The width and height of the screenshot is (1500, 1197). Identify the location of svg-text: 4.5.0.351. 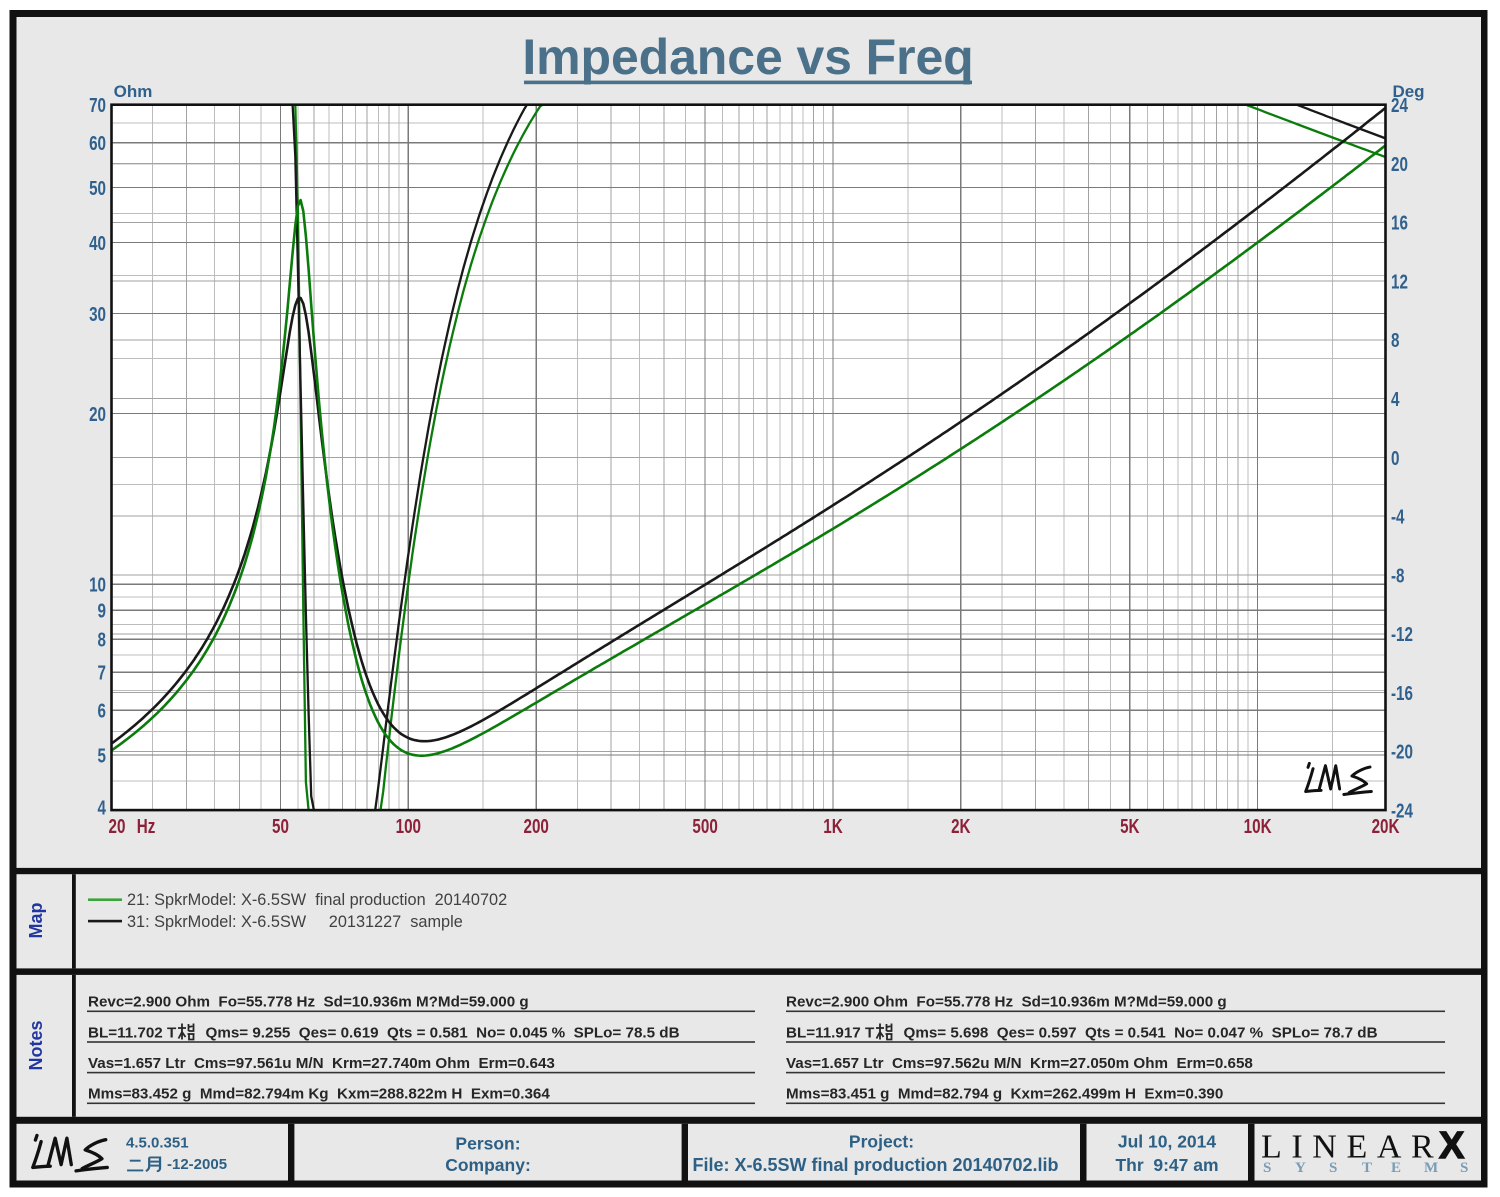
(157, 1143).